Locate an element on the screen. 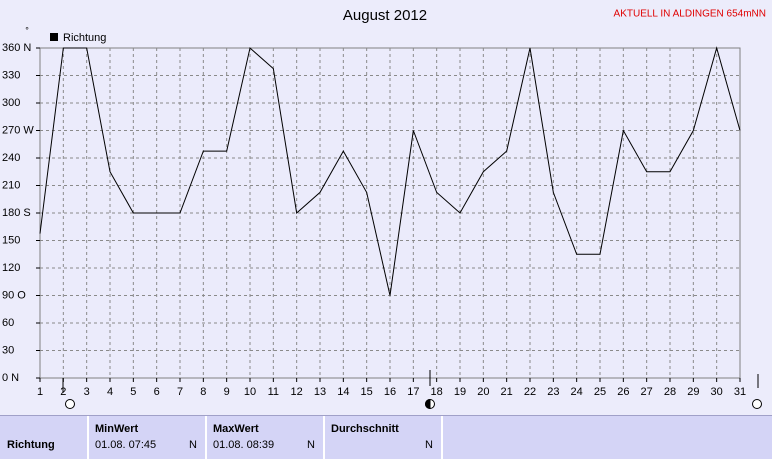 This screenshot has width=772, height=459. x-tick-label: 17 is located at coordinates (413, 392).